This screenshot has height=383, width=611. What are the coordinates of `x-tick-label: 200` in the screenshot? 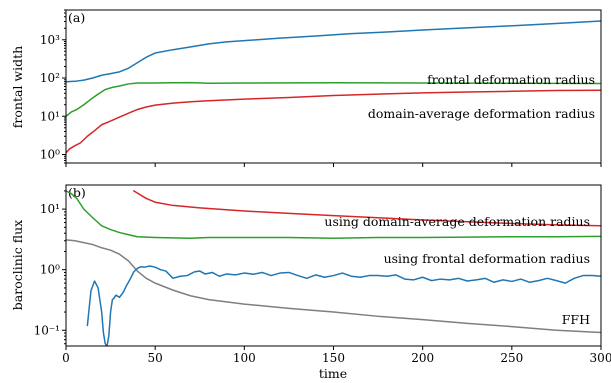 It's located at (422, 358).